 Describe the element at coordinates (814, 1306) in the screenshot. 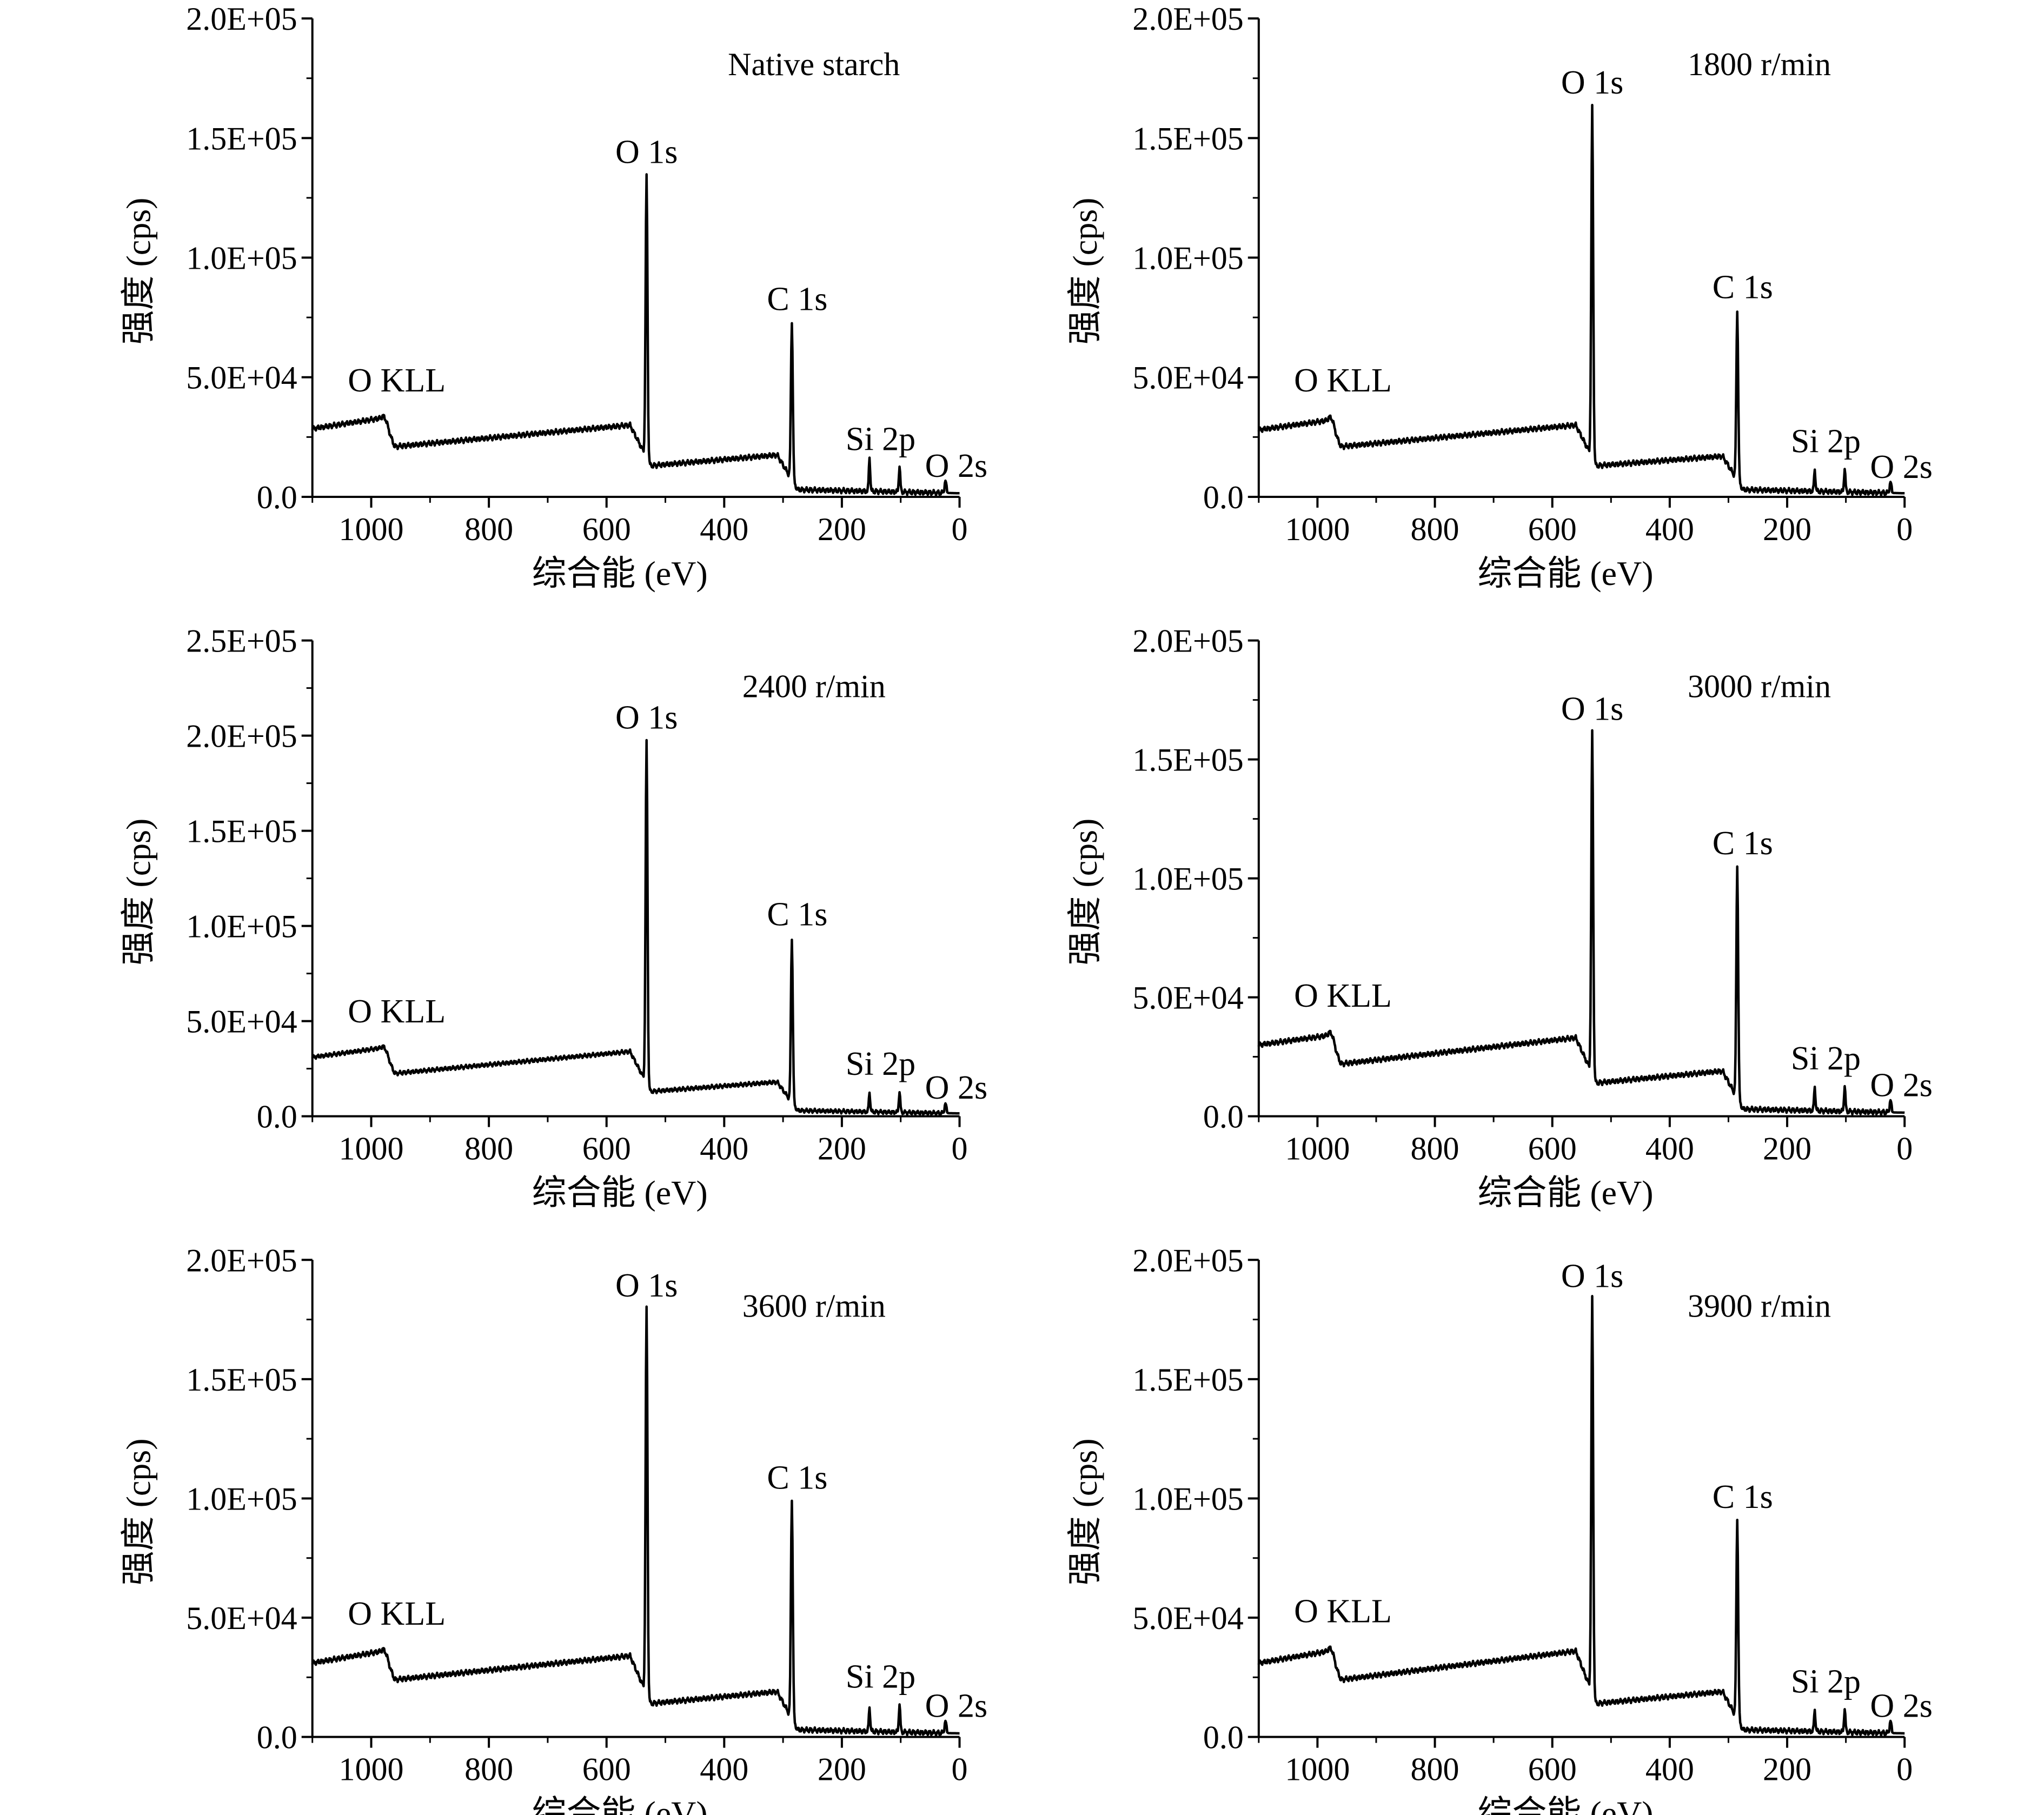

I see `panel-title: 3600 r/min` at that location.